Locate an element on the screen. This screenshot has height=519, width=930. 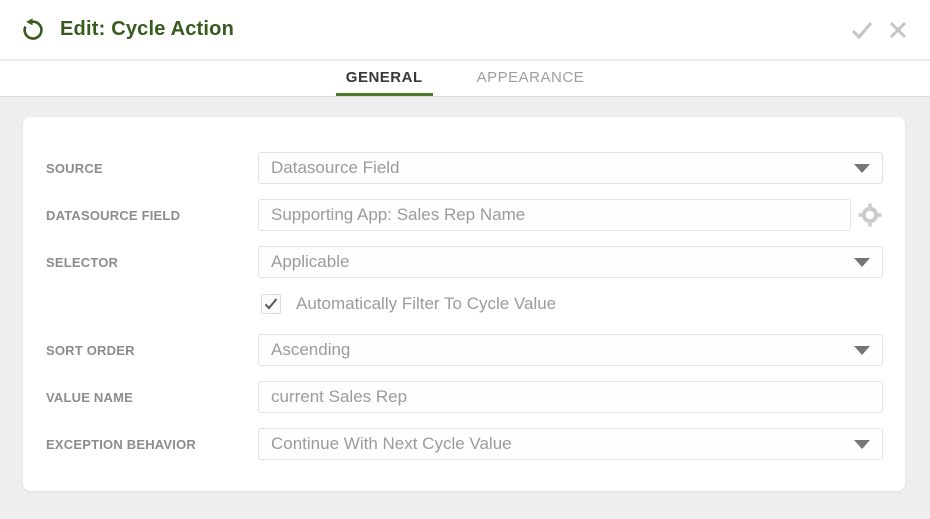
selector-row: SELECTOR Applicable is located at coordinates (464, 262).